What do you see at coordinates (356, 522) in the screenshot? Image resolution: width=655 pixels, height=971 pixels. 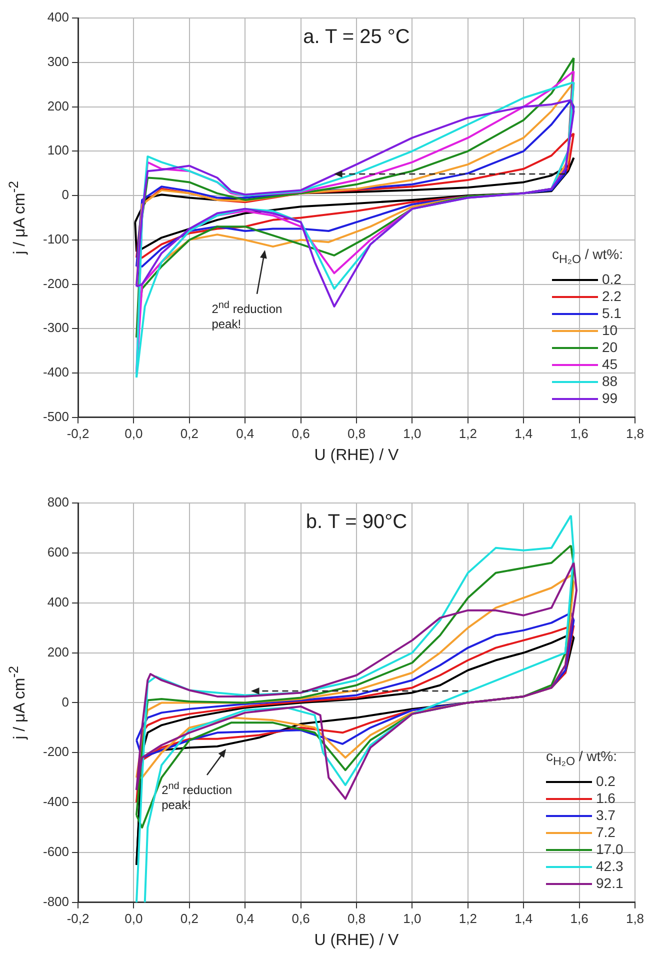 I see `chart-title: b. T = 90°C` at bounding box center [356, 522].